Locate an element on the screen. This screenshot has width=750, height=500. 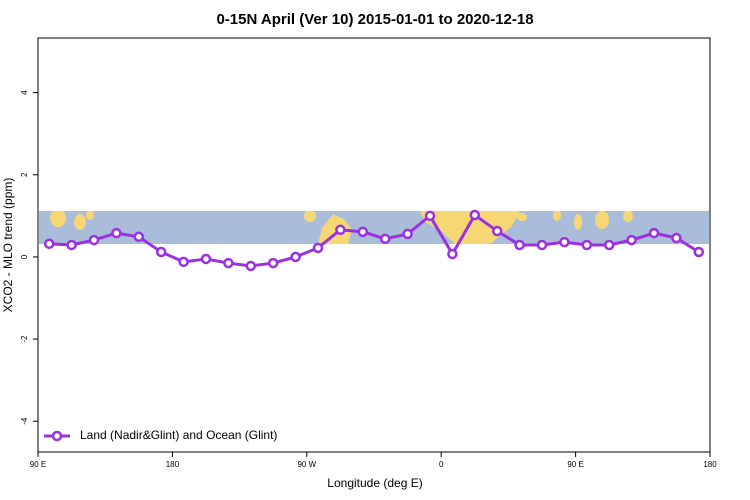
y-tick-label: -2 is located at coordinates (24, 339).